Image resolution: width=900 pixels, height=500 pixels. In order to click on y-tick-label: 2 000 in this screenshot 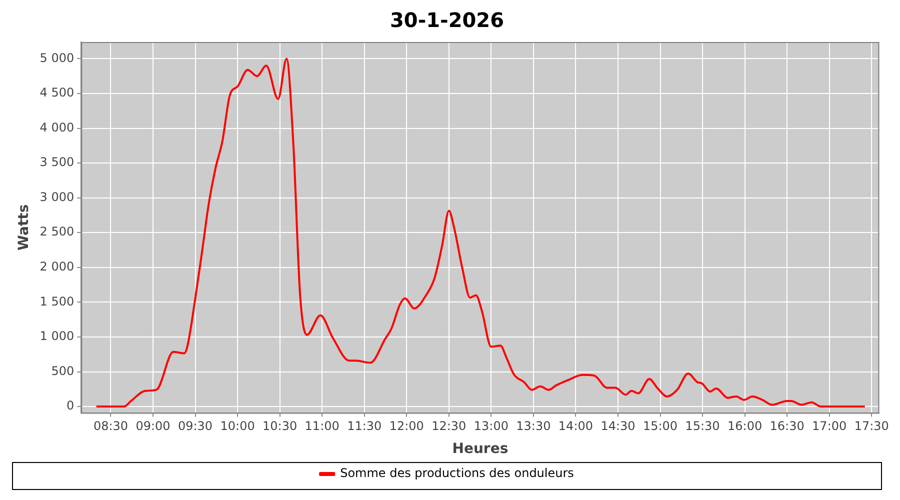, I will do `click(57, 267)`.